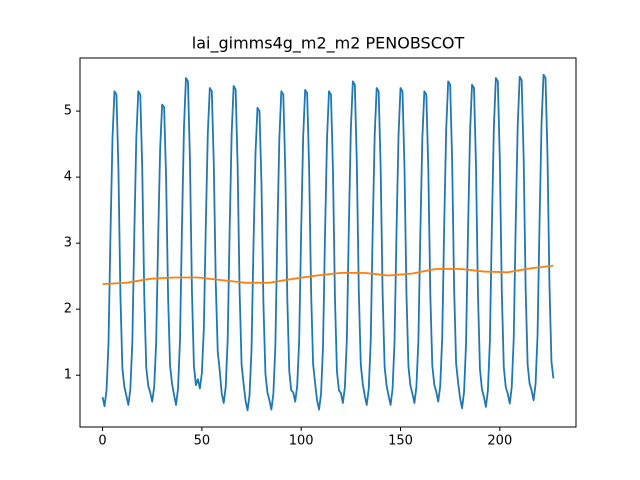 The width and height of the screenshot is (640, 480). I want to click on y-tick-label: 3, so click(68, 243).